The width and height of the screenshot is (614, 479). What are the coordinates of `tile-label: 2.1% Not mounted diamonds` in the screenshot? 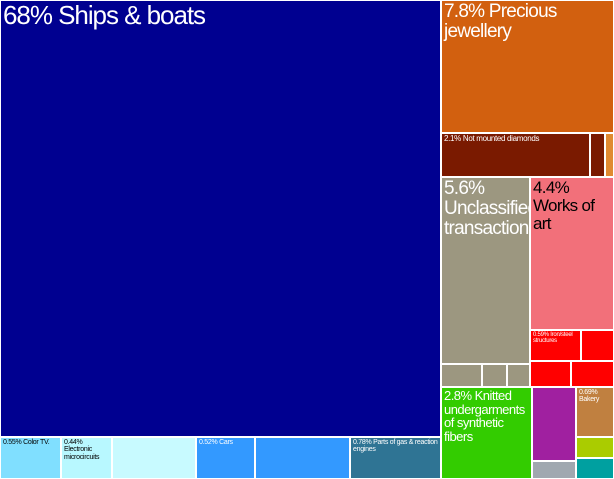 It's located at (492, 138).